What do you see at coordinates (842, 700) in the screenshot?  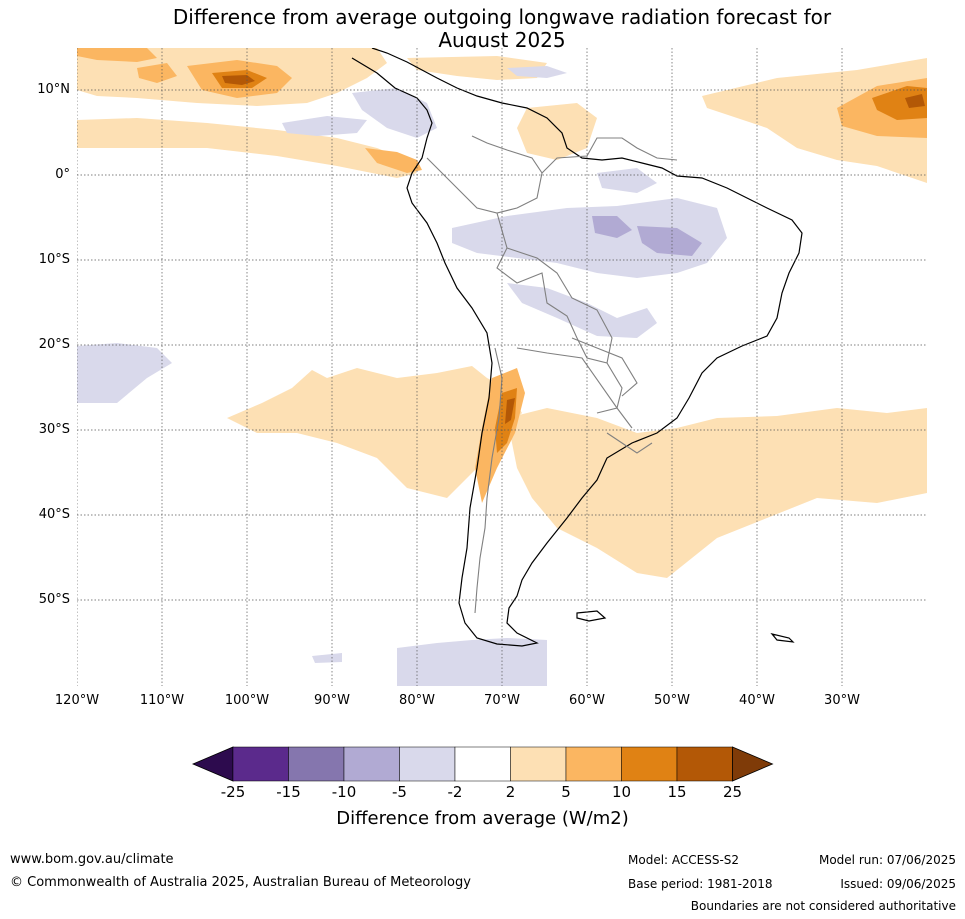 I see `lon-label-30w: 30°W` at bounding box center [842, 700].